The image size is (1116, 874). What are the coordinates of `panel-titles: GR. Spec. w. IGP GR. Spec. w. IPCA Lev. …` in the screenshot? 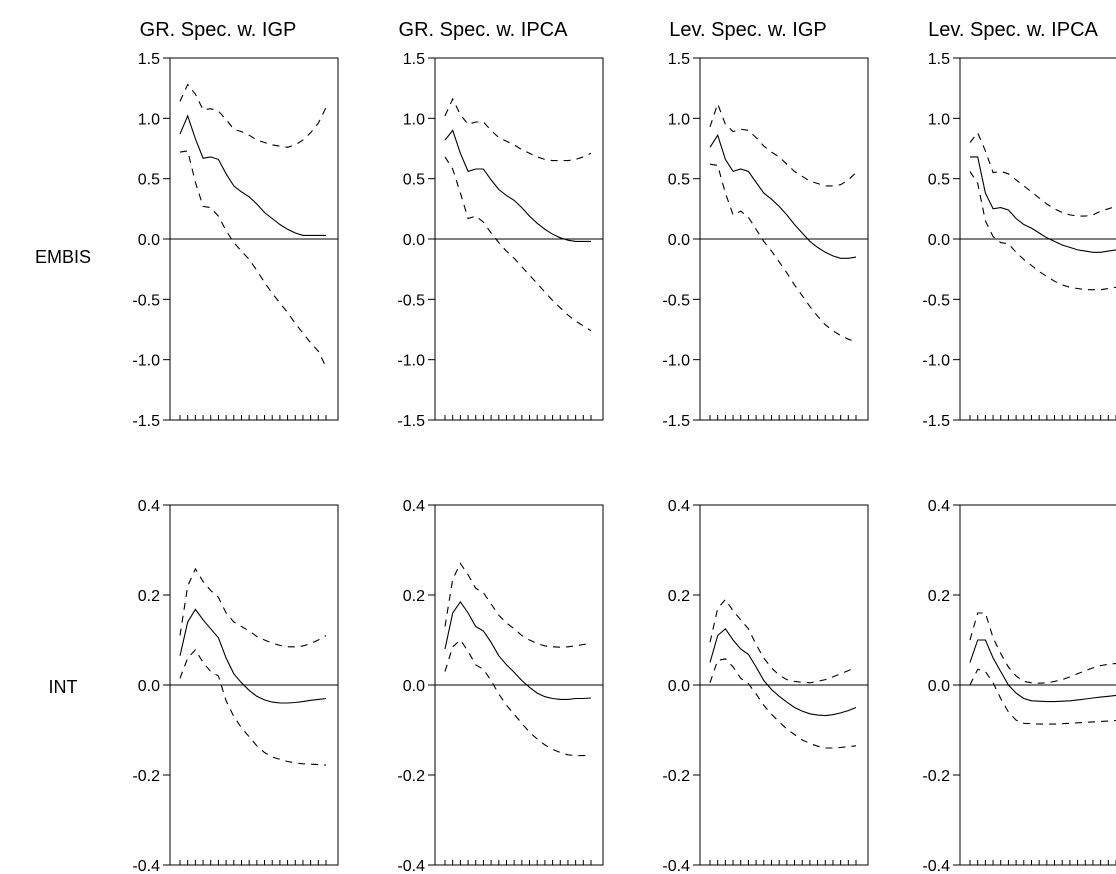 It's located at (619, 30).